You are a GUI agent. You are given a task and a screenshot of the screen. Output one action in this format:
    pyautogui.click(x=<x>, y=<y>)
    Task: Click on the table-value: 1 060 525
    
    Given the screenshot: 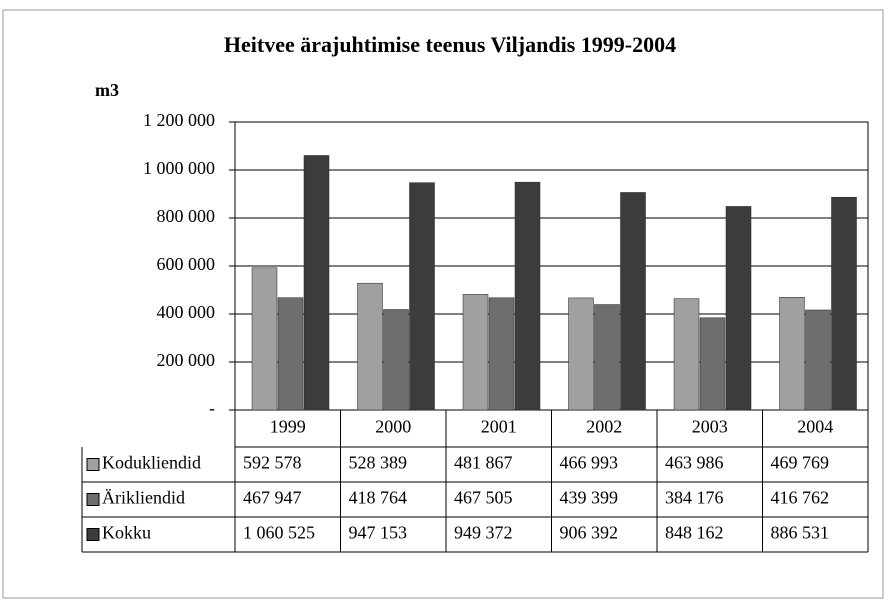 What is the action you would take?
    pyautogui.click(x=279, y=533)
    